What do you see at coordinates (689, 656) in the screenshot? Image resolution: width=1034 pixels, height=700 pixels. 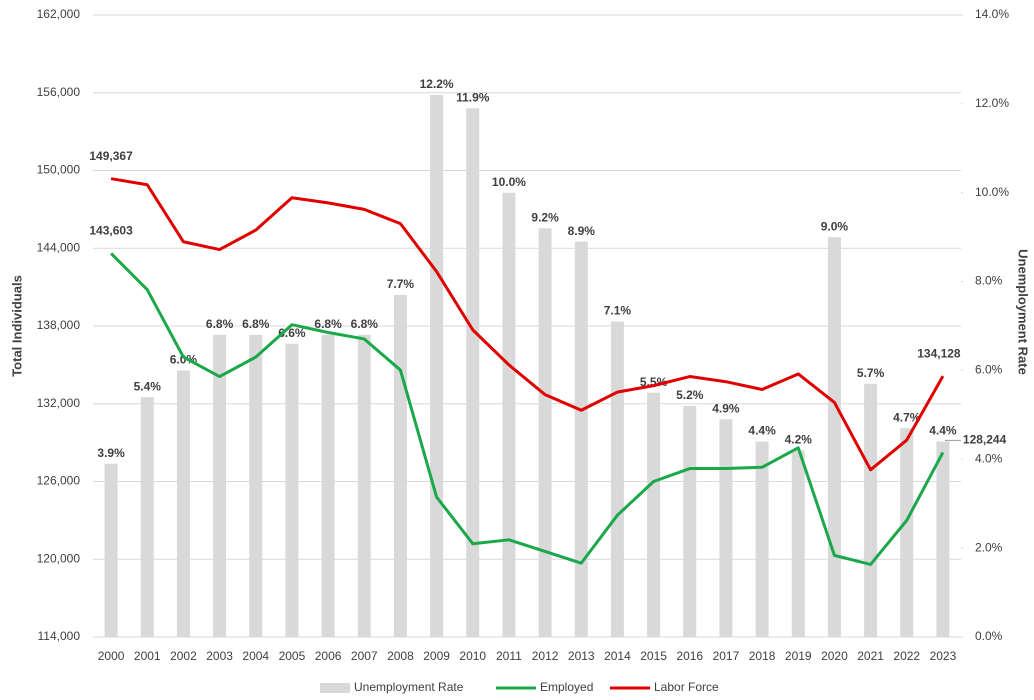 I see `x-tick-label: 2016` at bounding box center [689, 656].